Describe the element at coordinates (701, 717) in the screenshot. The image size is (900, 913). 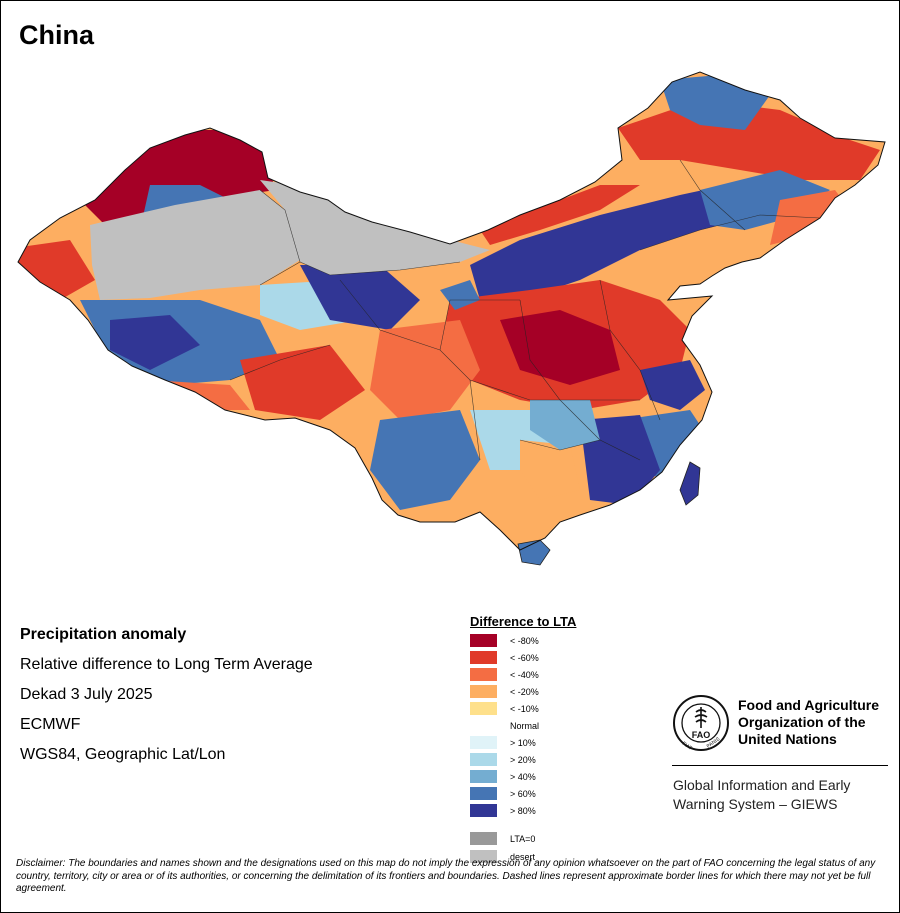
I see `wheat-icon` at that location.